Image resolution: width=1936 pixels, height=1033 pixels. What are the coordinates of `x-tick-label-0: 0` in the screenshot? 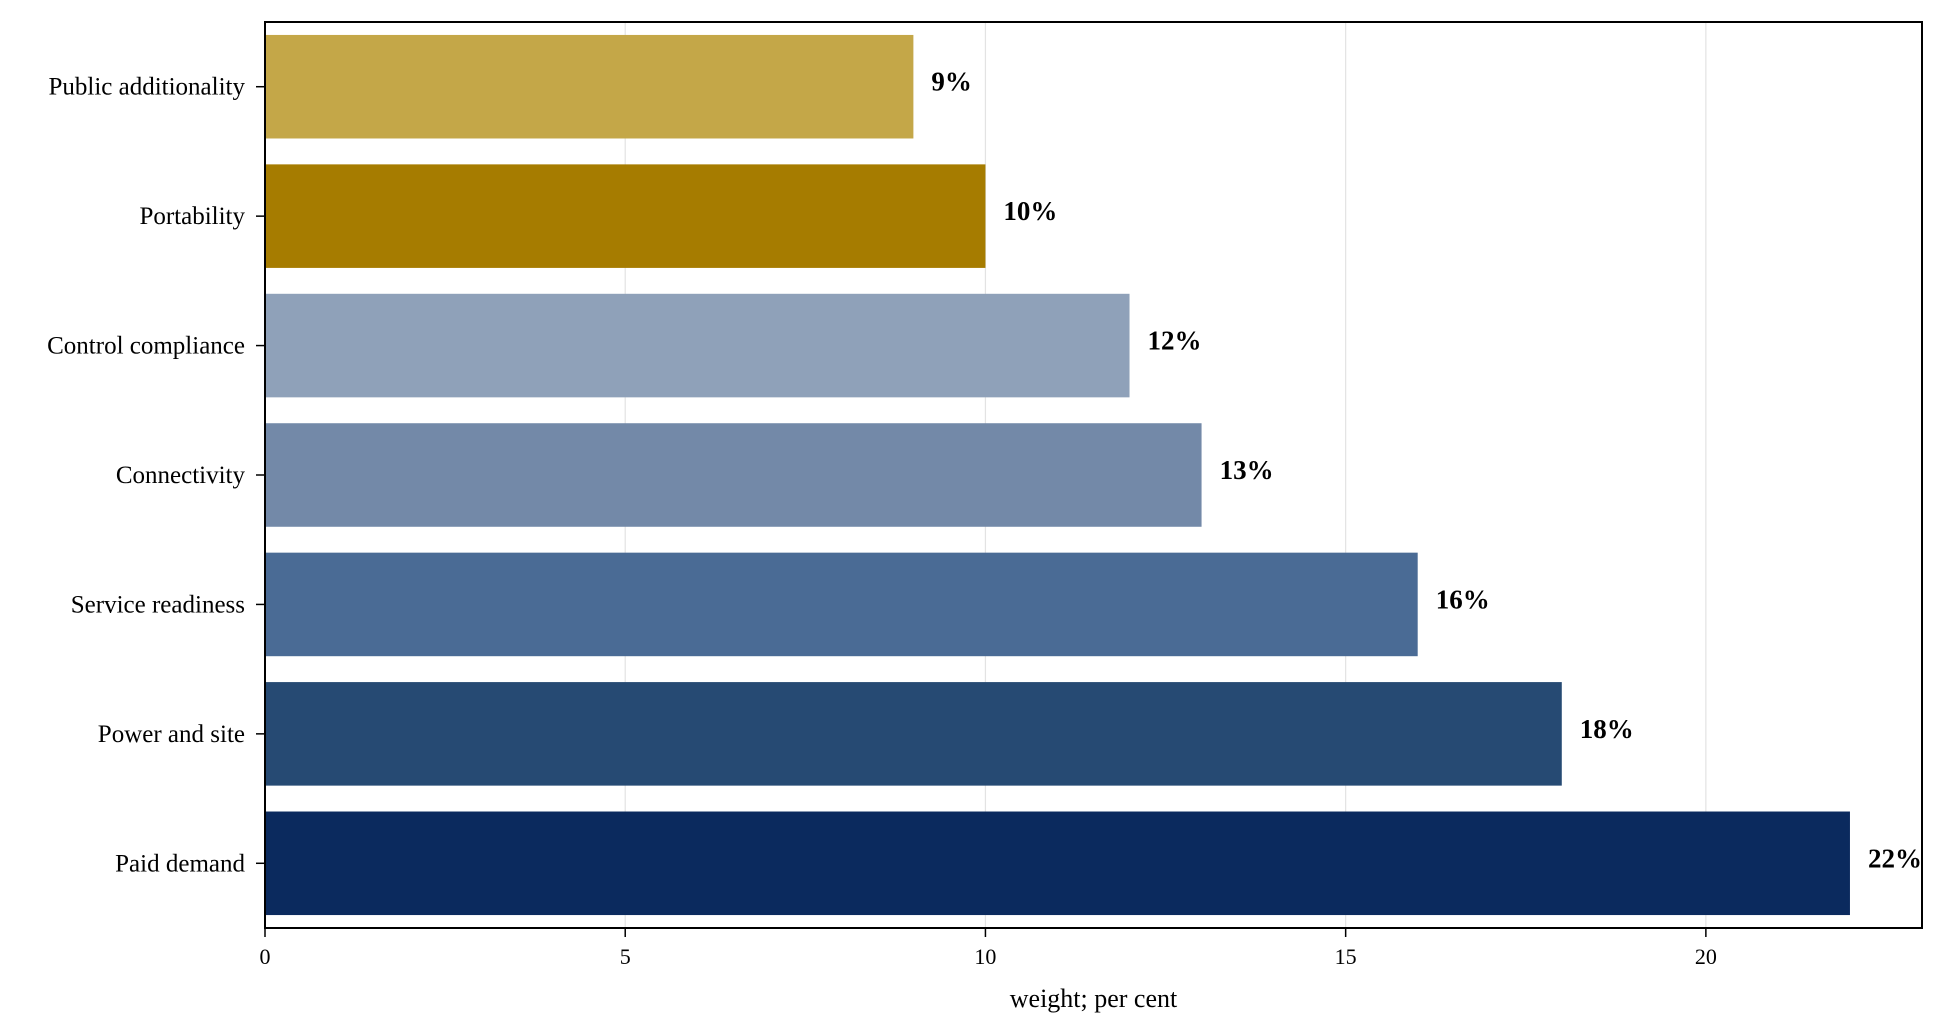 It's located at (265, 956).